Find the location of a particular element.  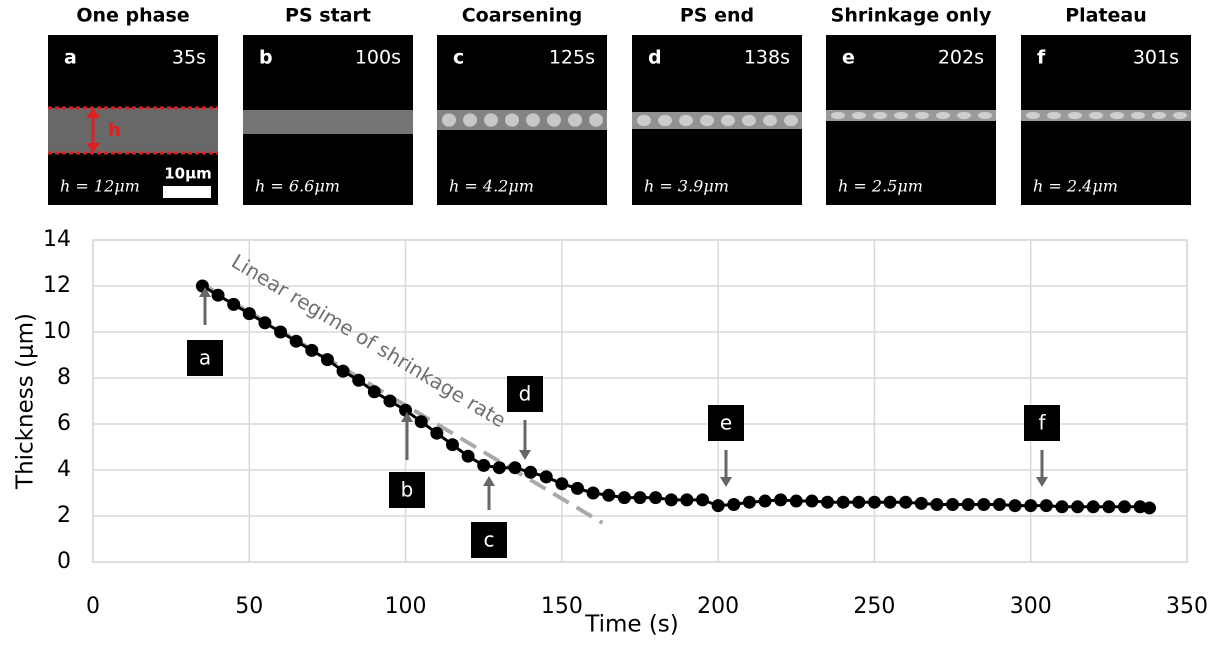

annotation-label: f is located at coordinates (1042, 423).